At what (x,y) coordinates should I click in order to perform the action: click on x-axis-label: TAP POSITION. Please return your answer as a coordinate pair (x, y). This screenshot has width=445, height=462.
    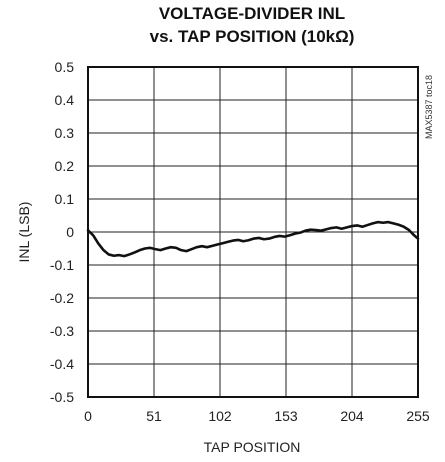
    Looking at the image, I should click on (252, 447).